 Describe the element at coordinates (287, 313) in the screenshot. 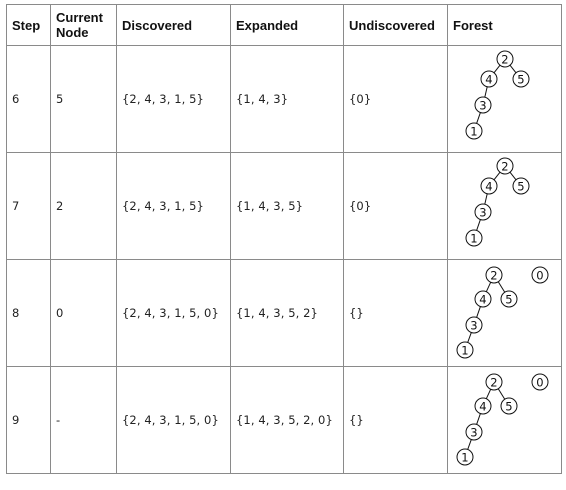

I see `cell-expanded: {1, 4, 3, 5, 2}` at that location.